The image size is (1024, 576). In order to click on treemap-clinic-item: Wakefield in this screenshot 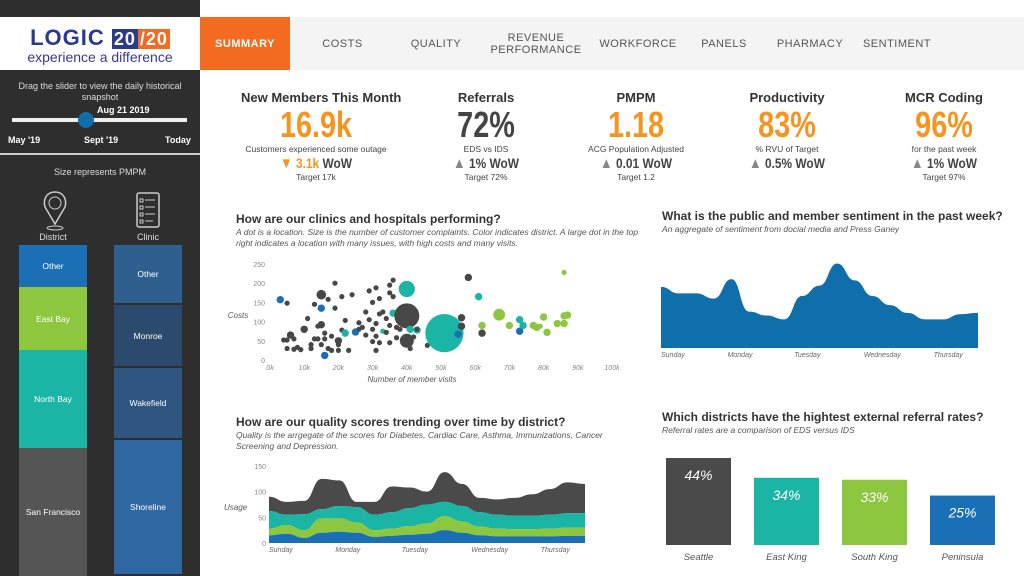, I will do `click(148, 403)`.